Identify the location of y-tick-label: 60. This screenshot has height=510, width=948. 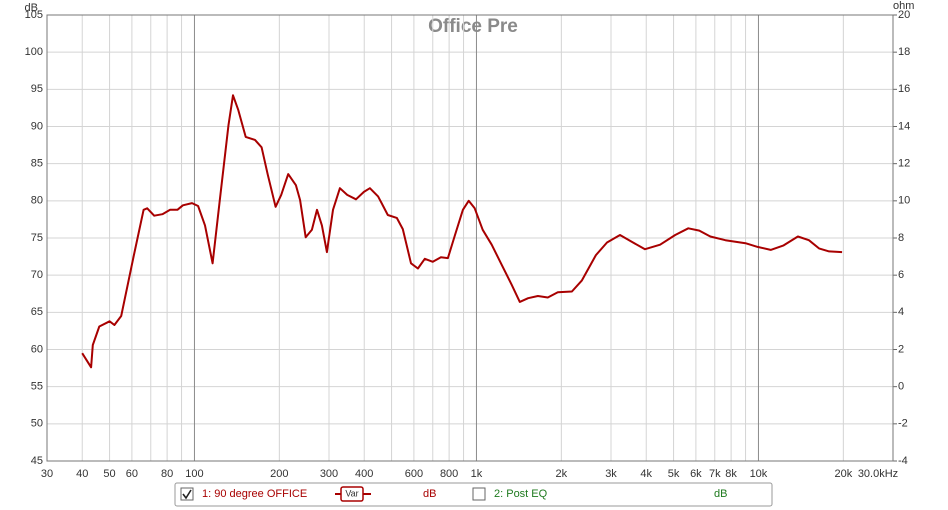
(37, 349).